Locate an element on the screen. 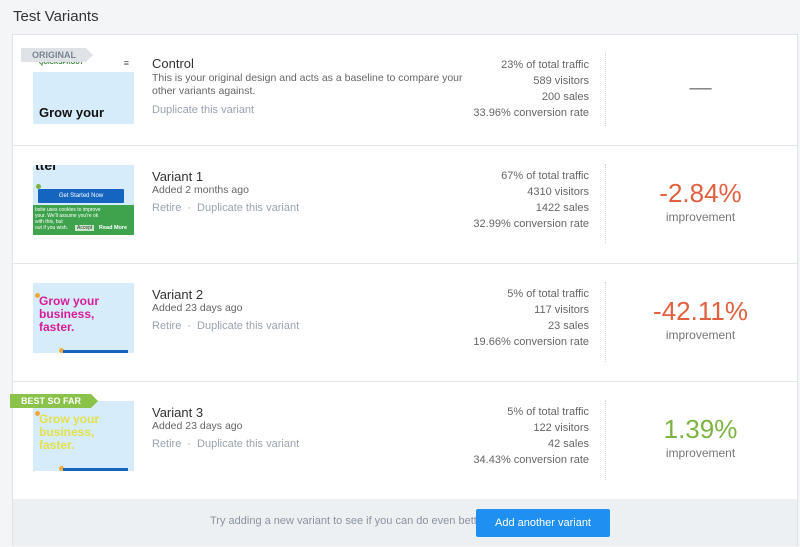  variant-added-date: Added 2 months ago is located at coordinates (200, 190).